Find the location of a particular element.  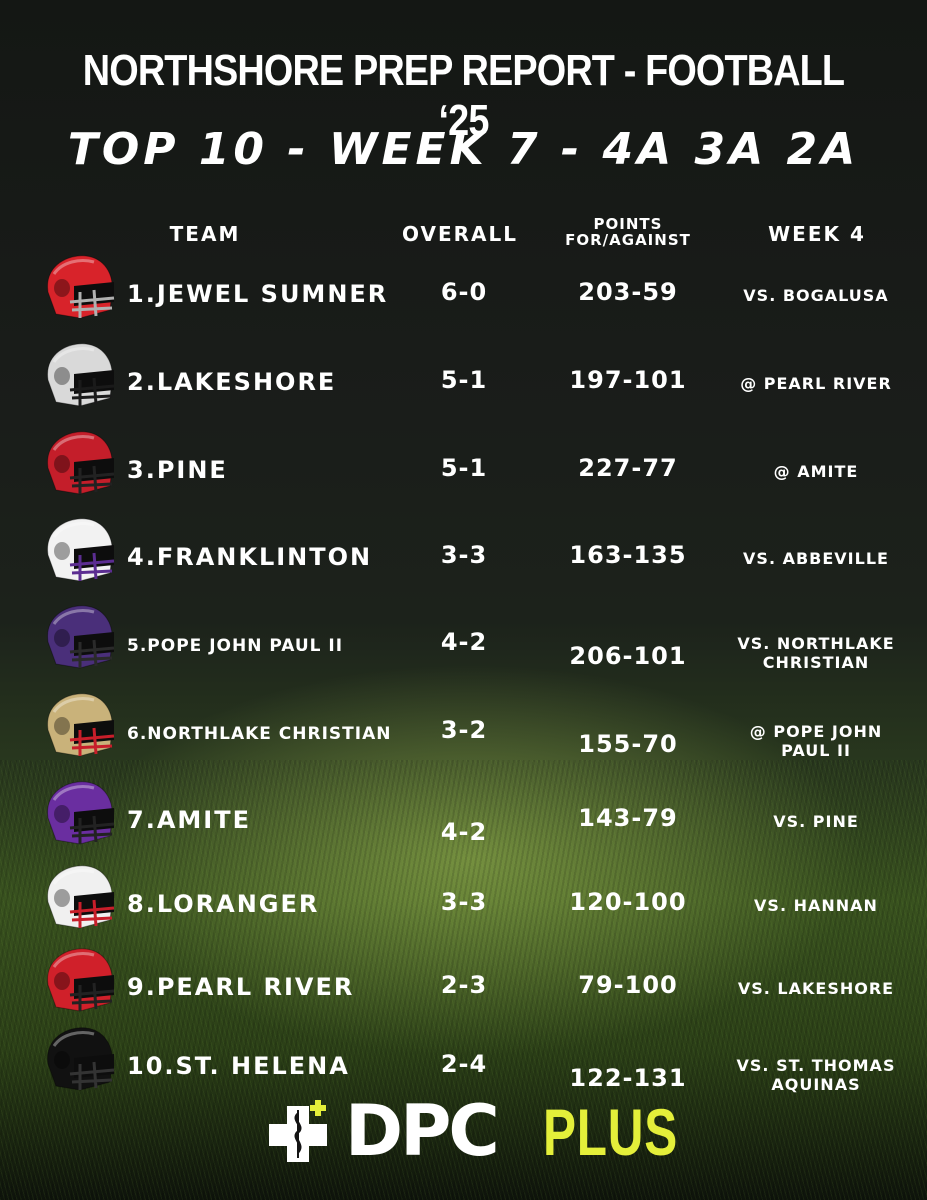

sponsor-logo: DPC PLUS is located at coordinates (475, 1131).